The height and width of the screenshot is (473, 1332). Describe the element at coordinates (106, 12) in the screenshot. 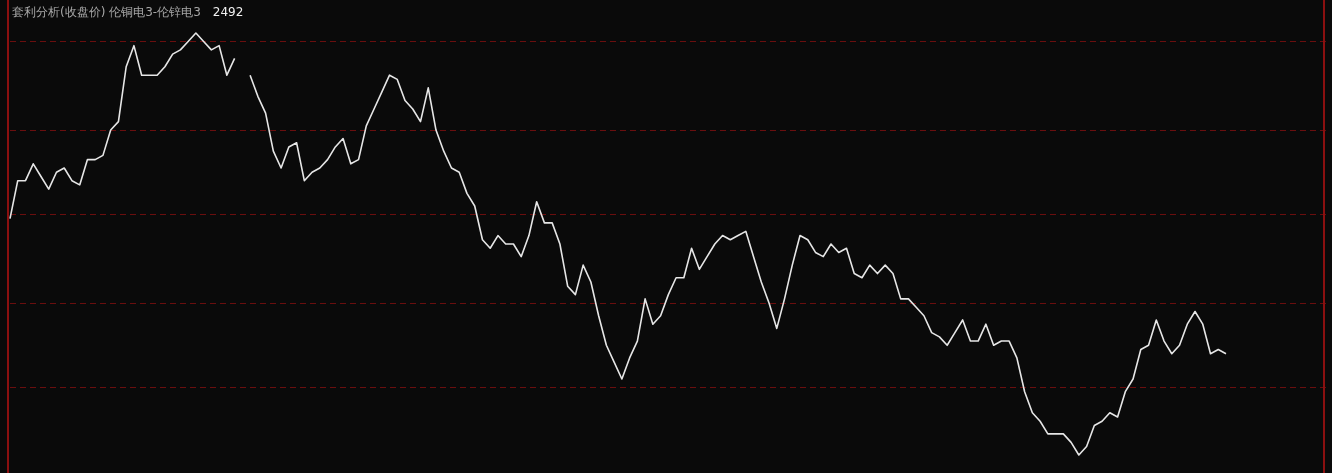

I see `chart-title: 套利分析(收盘价) 伦铜电3-伦锌电3` at that location.